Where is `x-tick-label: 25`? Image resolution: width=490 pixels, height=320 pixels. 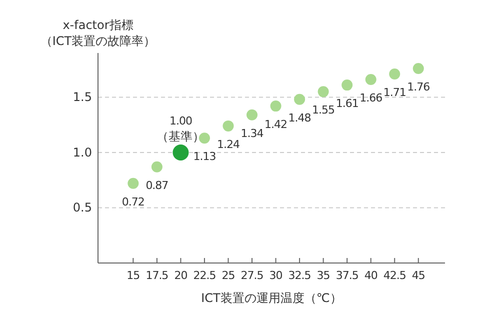
x-tick-label: 25 is located at coordinates (229, 275).